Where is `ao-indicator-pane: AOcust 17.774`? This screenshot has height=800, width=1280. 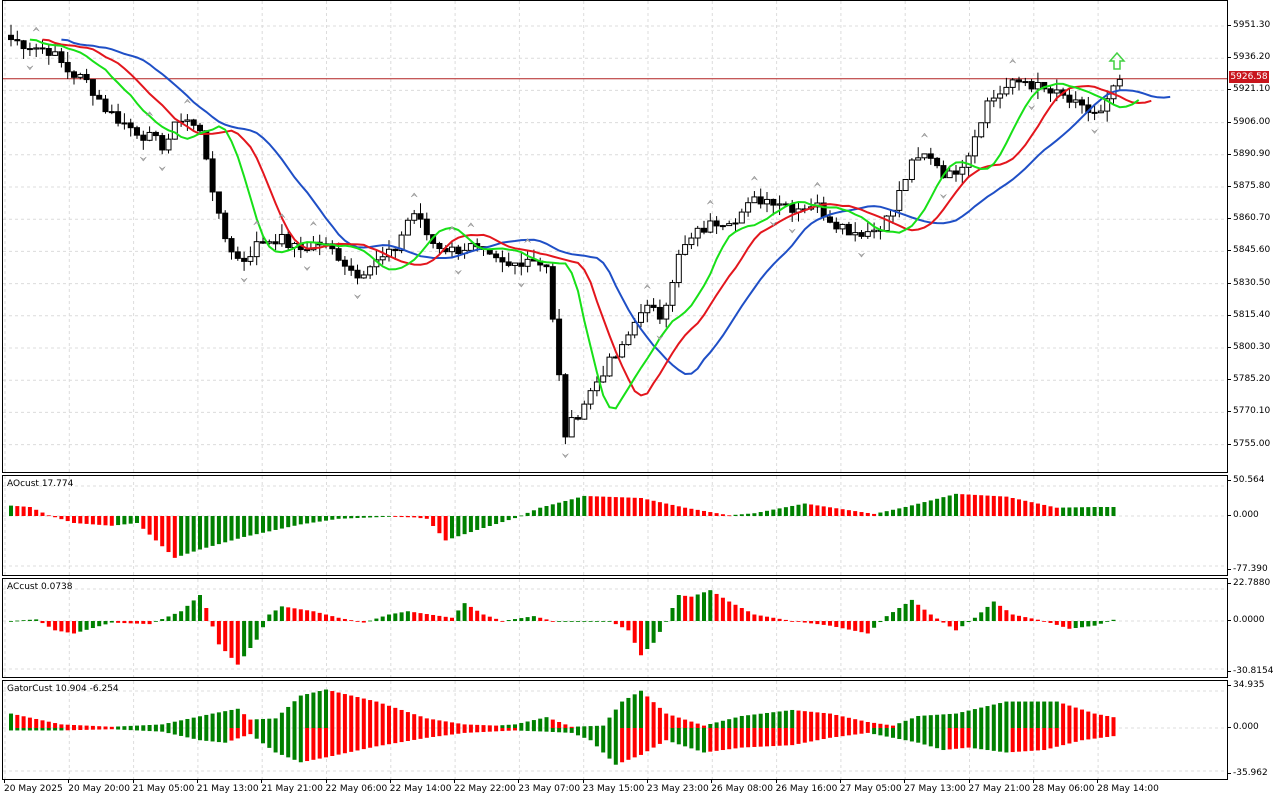
ao-indicator-pane: AOcust 17.774 is located at coordinates (615, 525).